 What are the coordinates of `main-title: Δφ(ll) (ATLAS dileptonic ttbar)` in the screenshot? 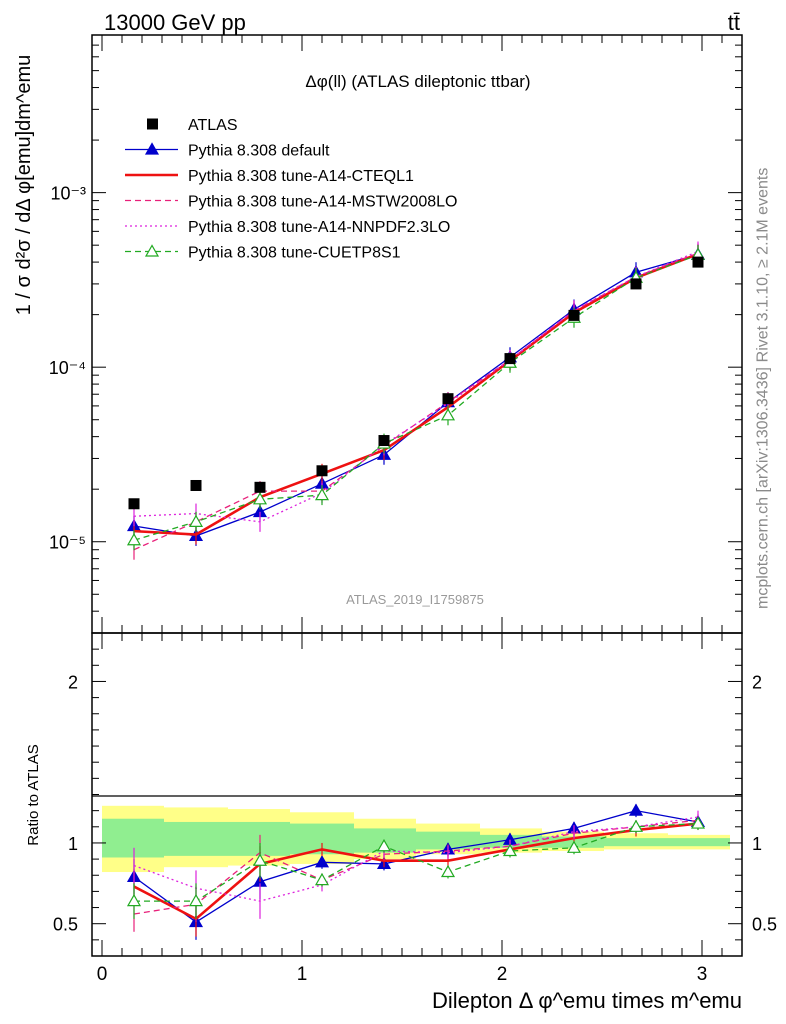 It's located at (417, 81).